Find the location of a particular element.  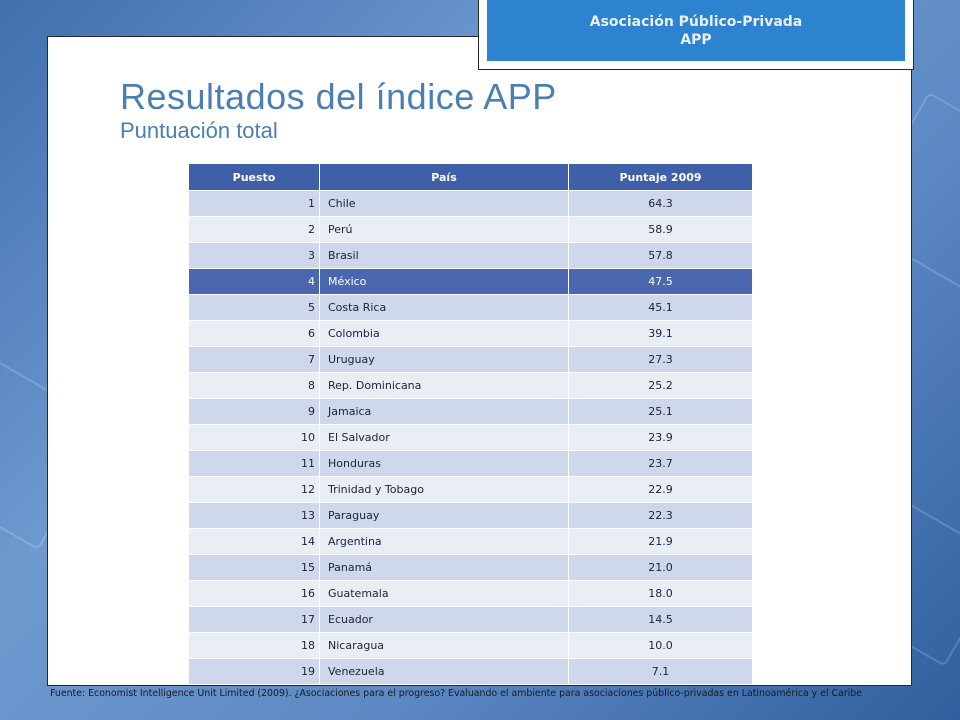

column-header-country: País is located at coordinates (444, 177).